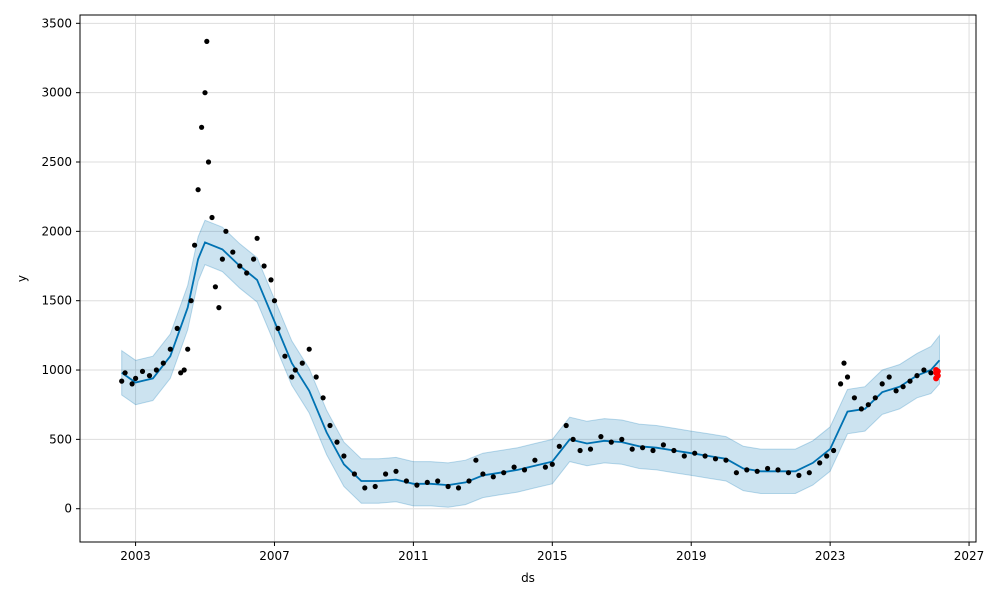 The width and height of the screenshot is (1000, 600). I want to click on y-tick-label: 1000, so click(56, 370).